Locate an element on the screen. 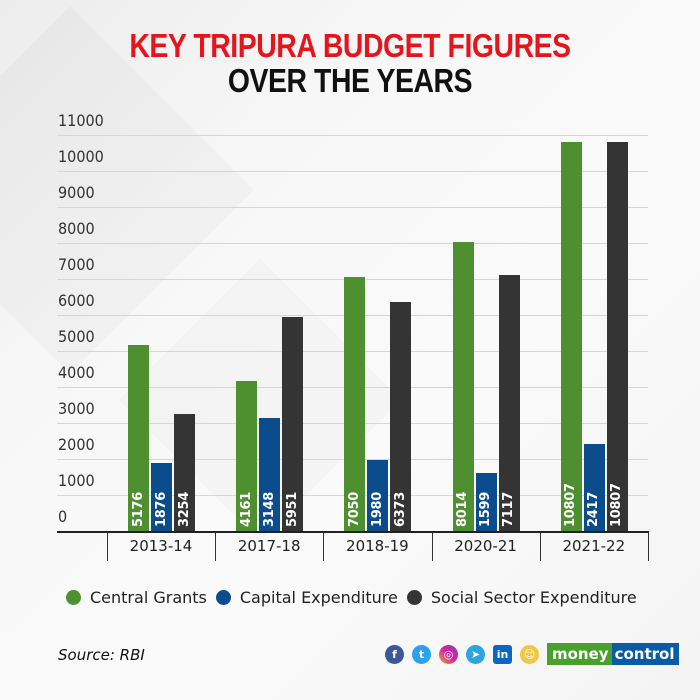 Image resolution: width=700 pixels, height=700 pixels. bar-capital-expenditure: 1980 is located at coordinates (378, 495).